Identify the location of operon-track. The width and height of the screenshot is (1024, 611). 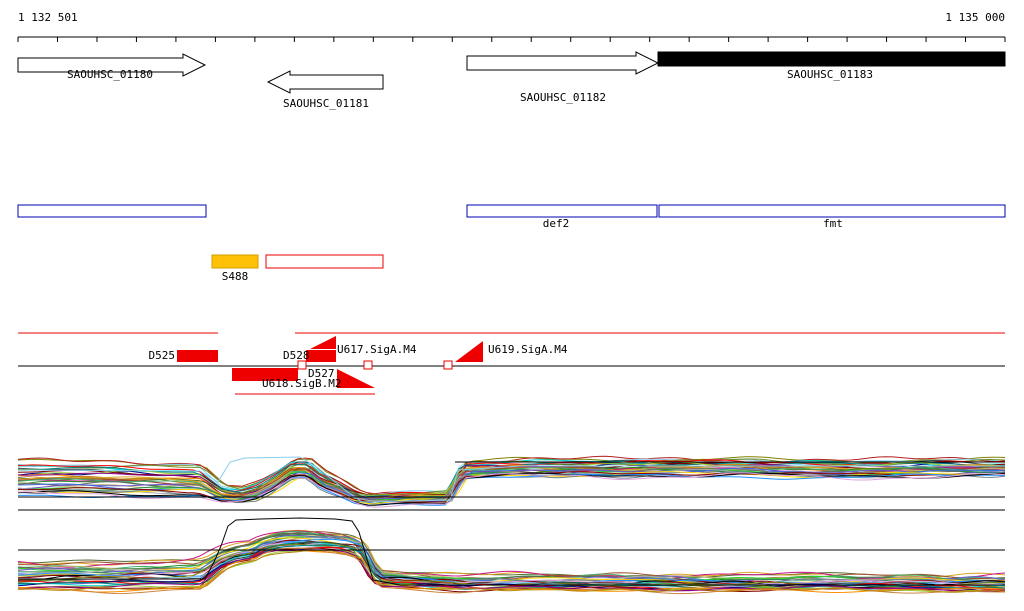
(511, 211).